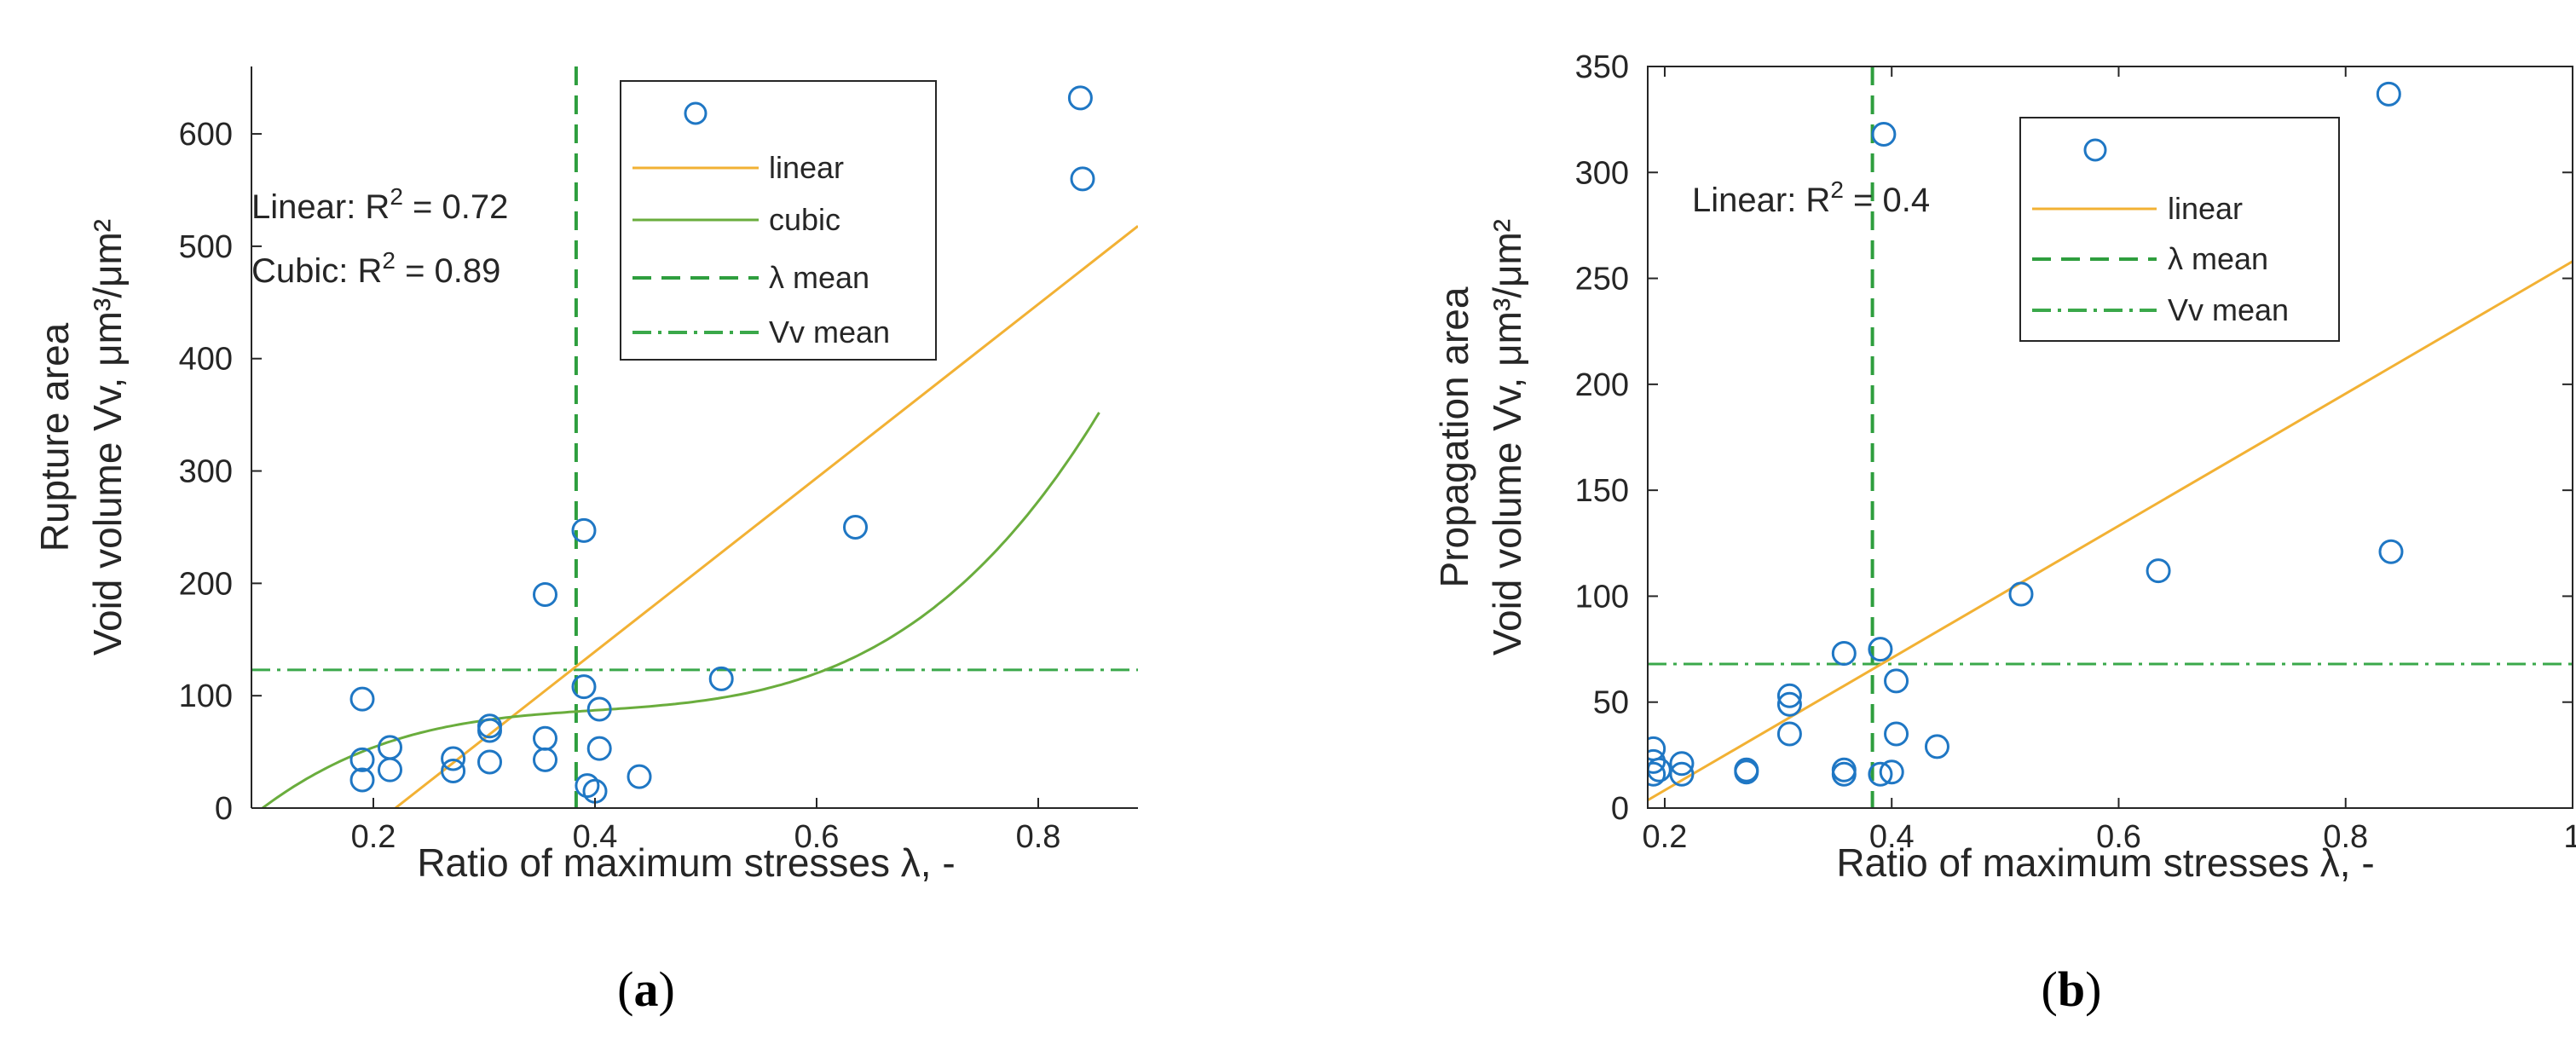  I want to click on y-tick-label: 150, so click(1602, 491).